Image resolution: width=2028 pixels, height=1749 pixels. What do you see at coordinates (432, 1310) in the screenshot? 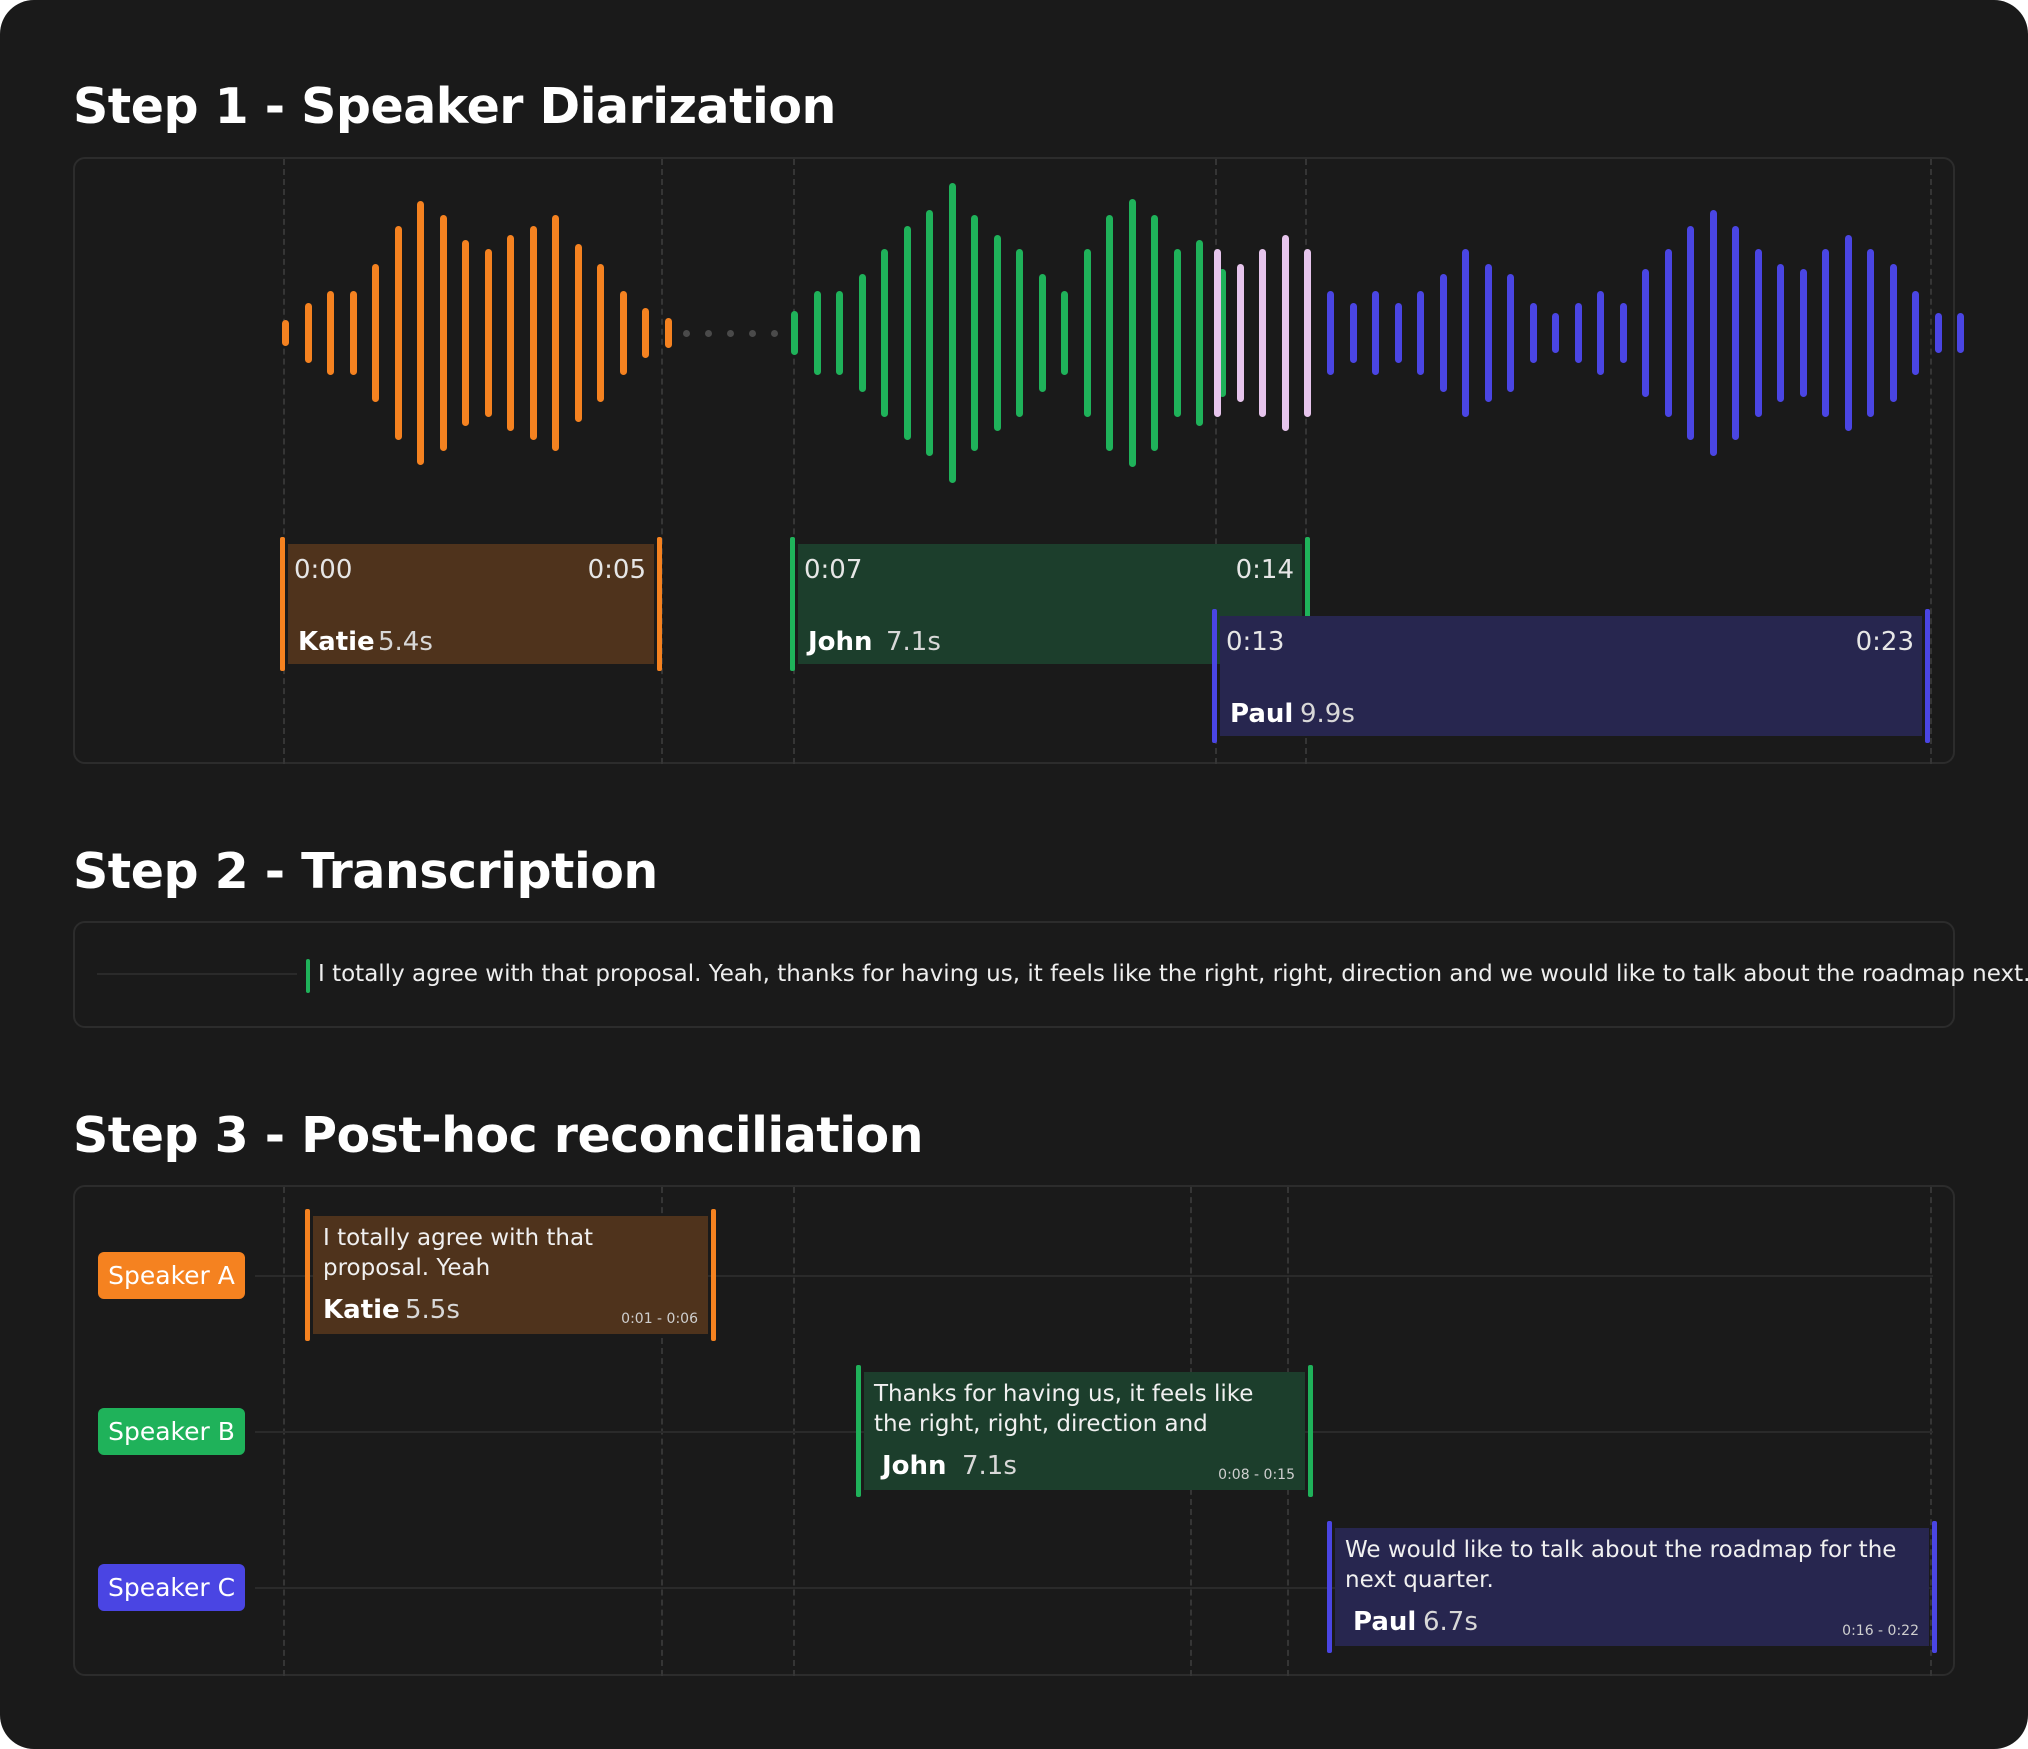
I see `segment-duration: 5.5s` at bounding box center [432, 1310].